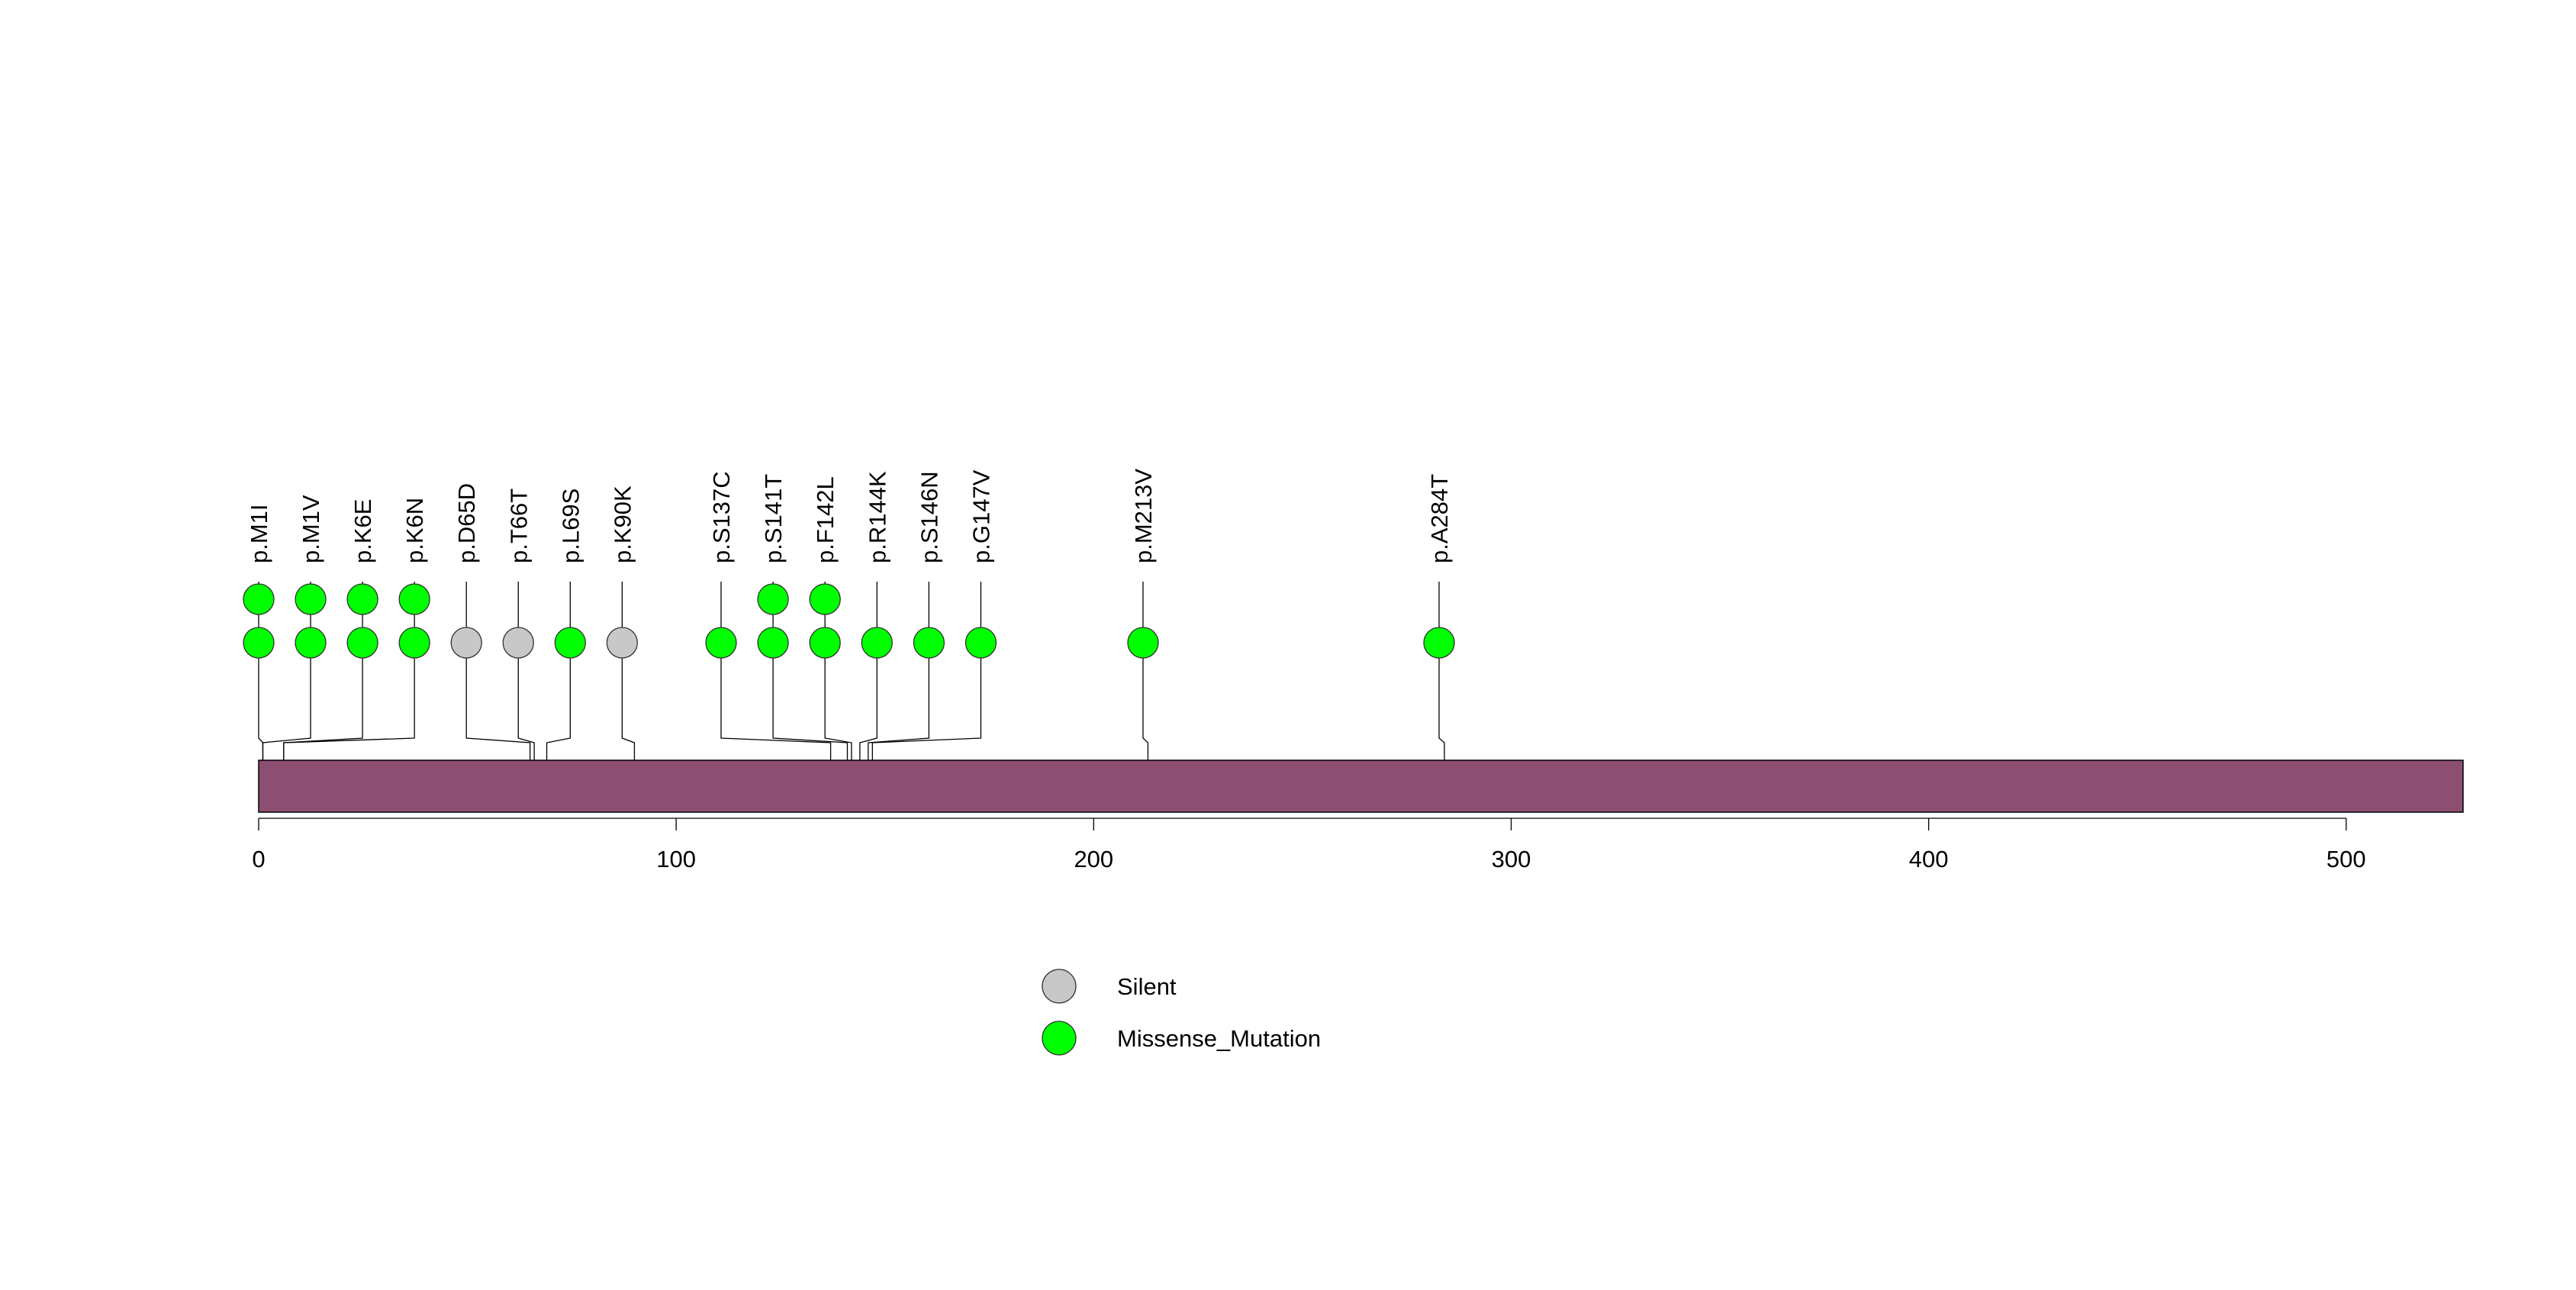 The width and height of the screenshot is (2576, 1290). I want to click on mutation-circles, so click(849, 621).